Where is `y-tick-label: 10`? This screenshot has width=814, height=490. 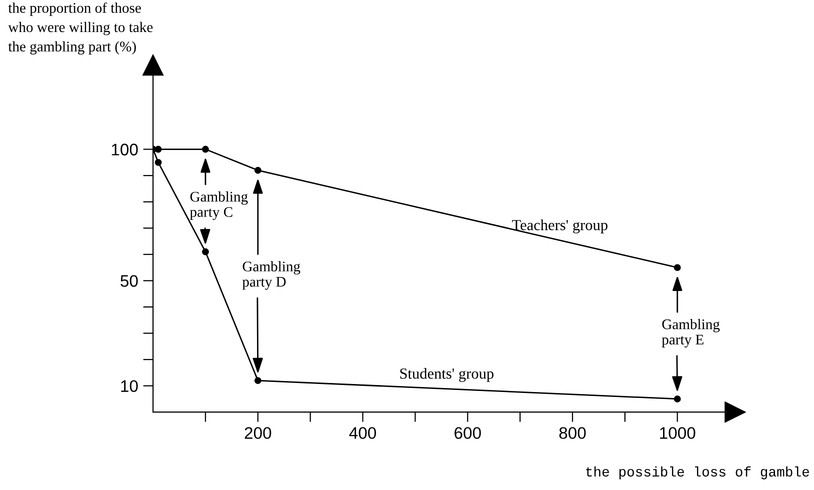
y-tick-label: 10 is located at coordinates (129, 386).